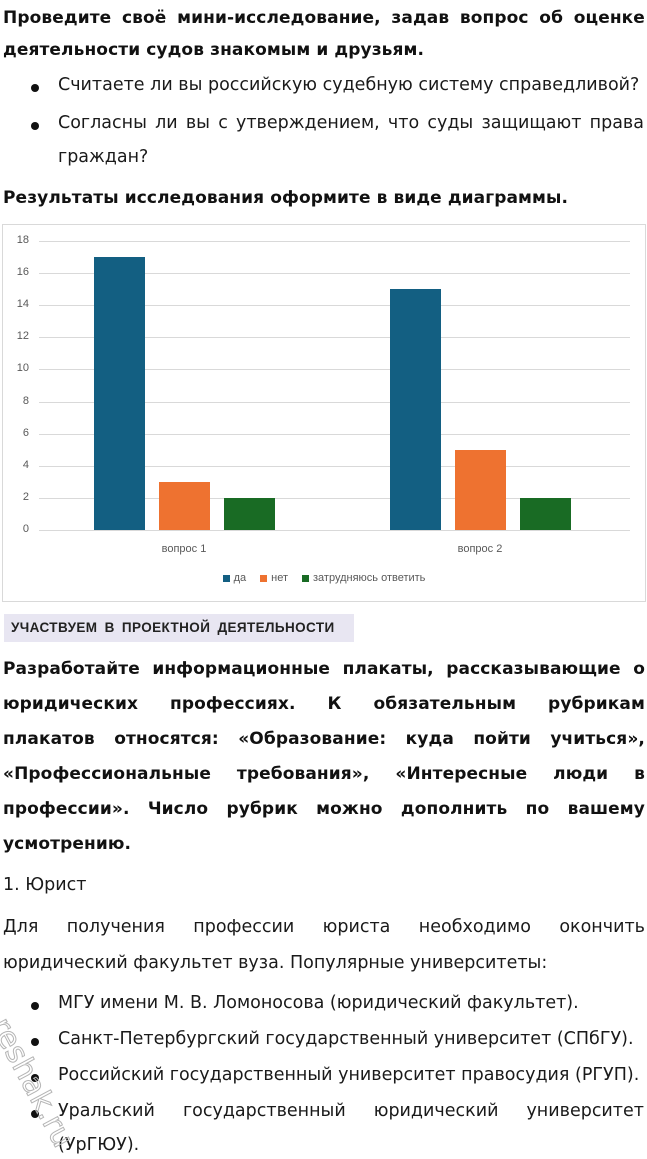  Describe the element at coordinates (606, 809) in the screenshot. I see `word: вашему` at that location.